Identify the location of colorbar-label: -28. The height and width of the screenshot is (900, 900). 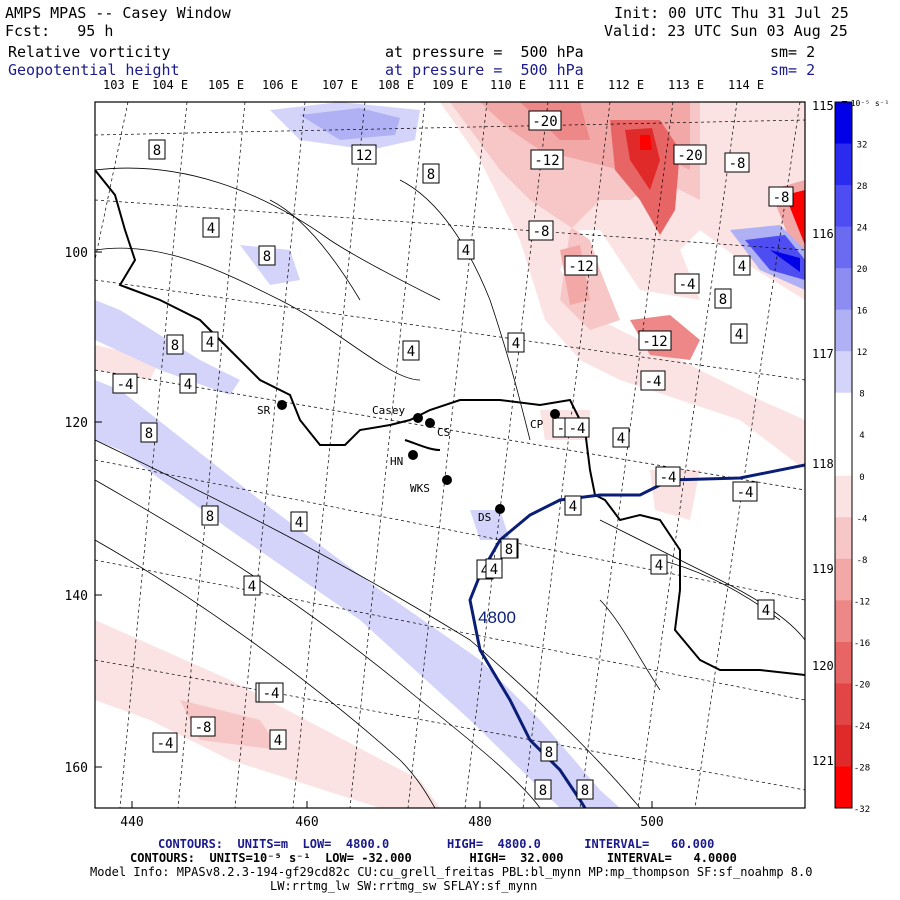
(862, 768).